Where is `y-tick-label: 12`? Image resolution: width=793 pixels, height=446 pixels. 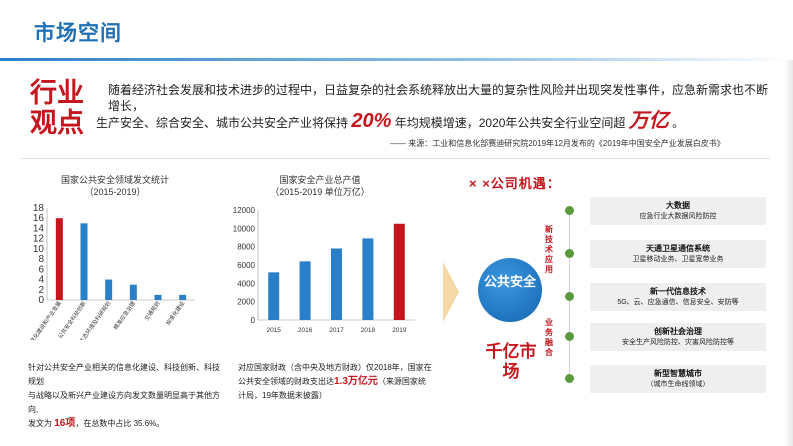
y-tick-label: 12 is located at coordinates (39, 239).